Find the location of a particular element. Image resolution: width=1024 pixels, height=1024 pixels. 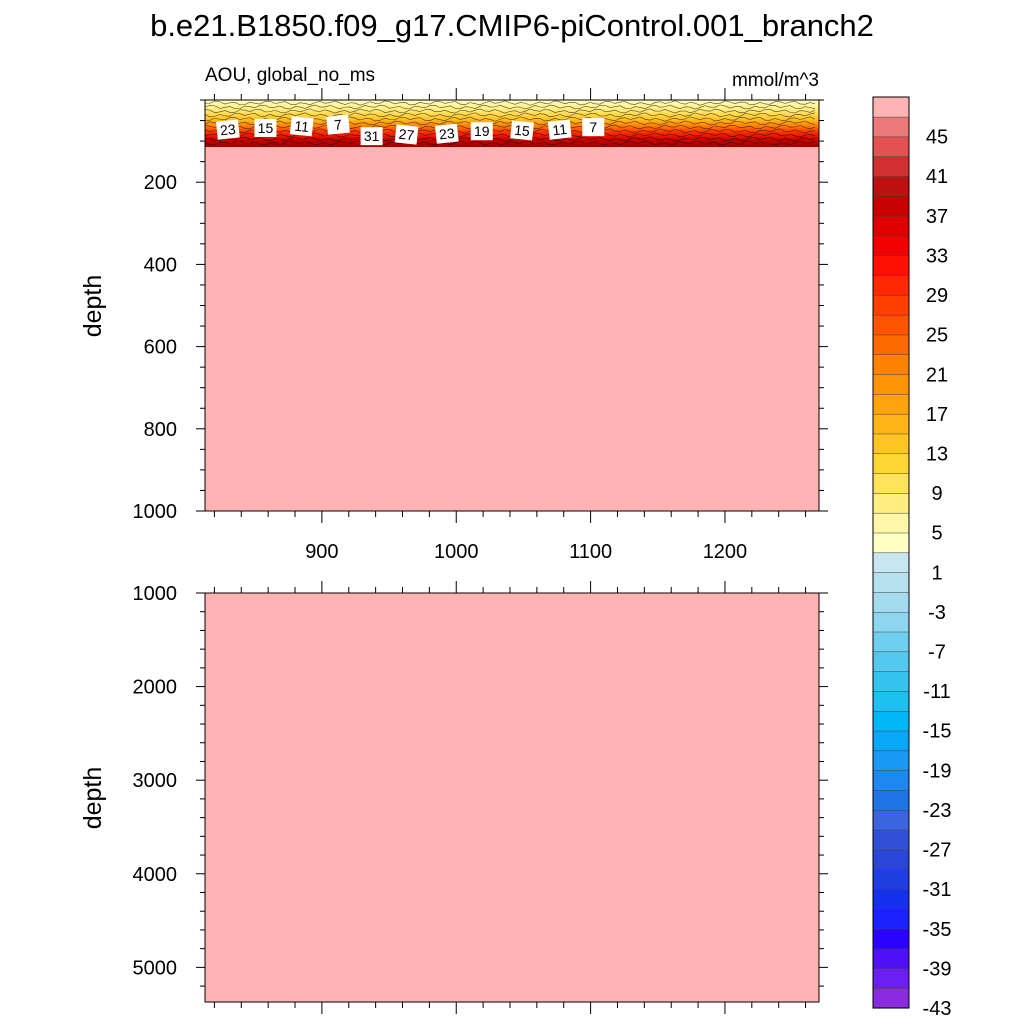

x-tick-label: 1000 is located at coordinates (456, 552).